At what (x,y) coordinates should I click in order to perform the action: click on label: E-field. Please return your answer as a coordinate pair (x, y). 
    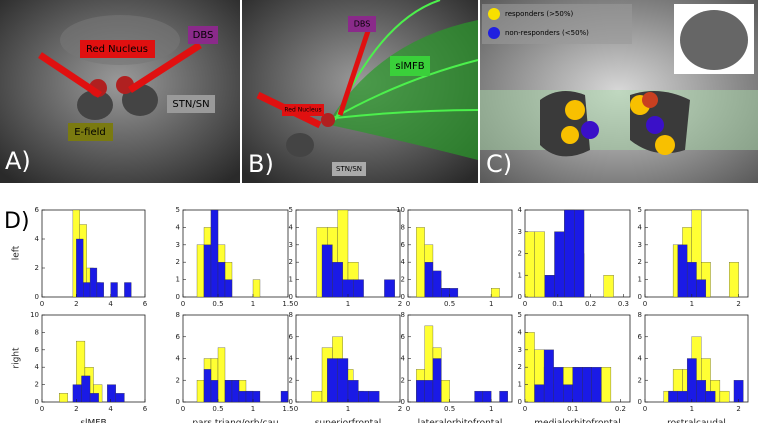
    Looking at the image, I should click on (90, 132).